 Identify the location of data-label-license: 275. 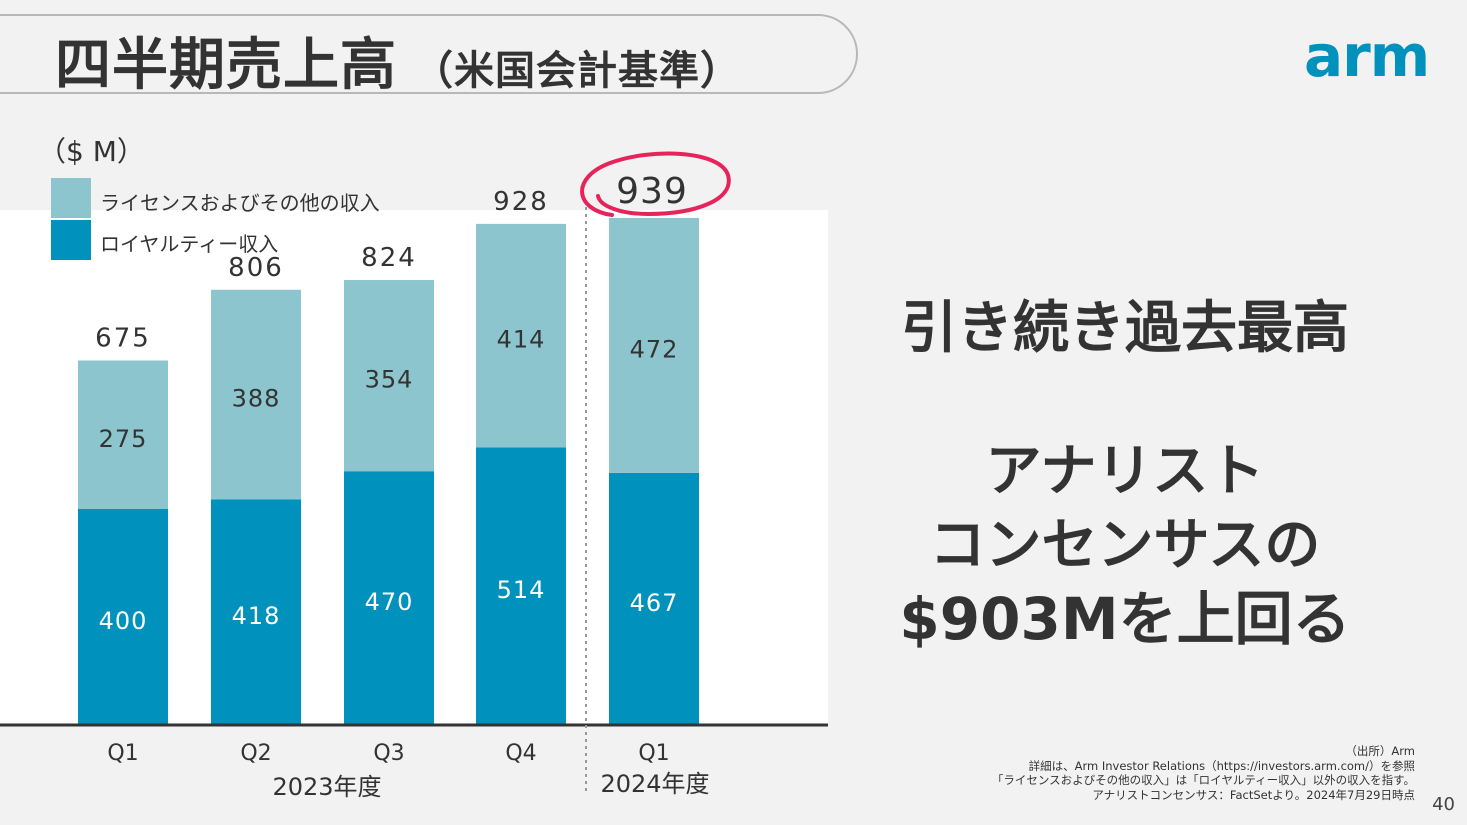
(123, 439).